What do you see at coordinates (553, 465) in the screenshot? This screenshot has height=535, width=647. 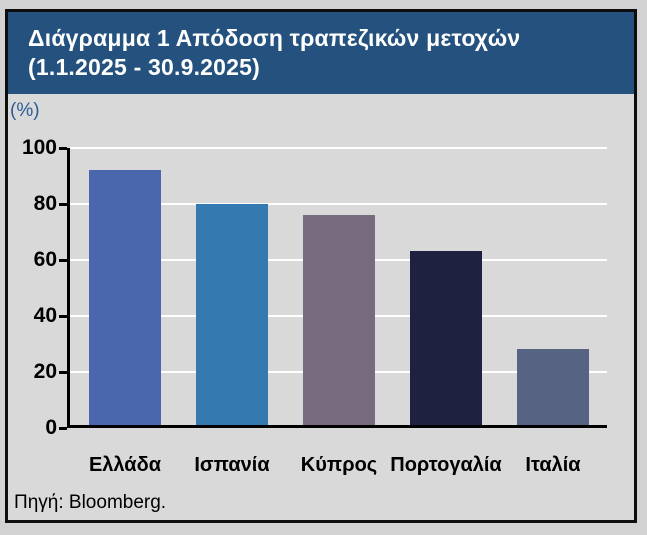 I see `x-tick-label-Ιταλία: Ιταλία` at bounding box center [553, 465].